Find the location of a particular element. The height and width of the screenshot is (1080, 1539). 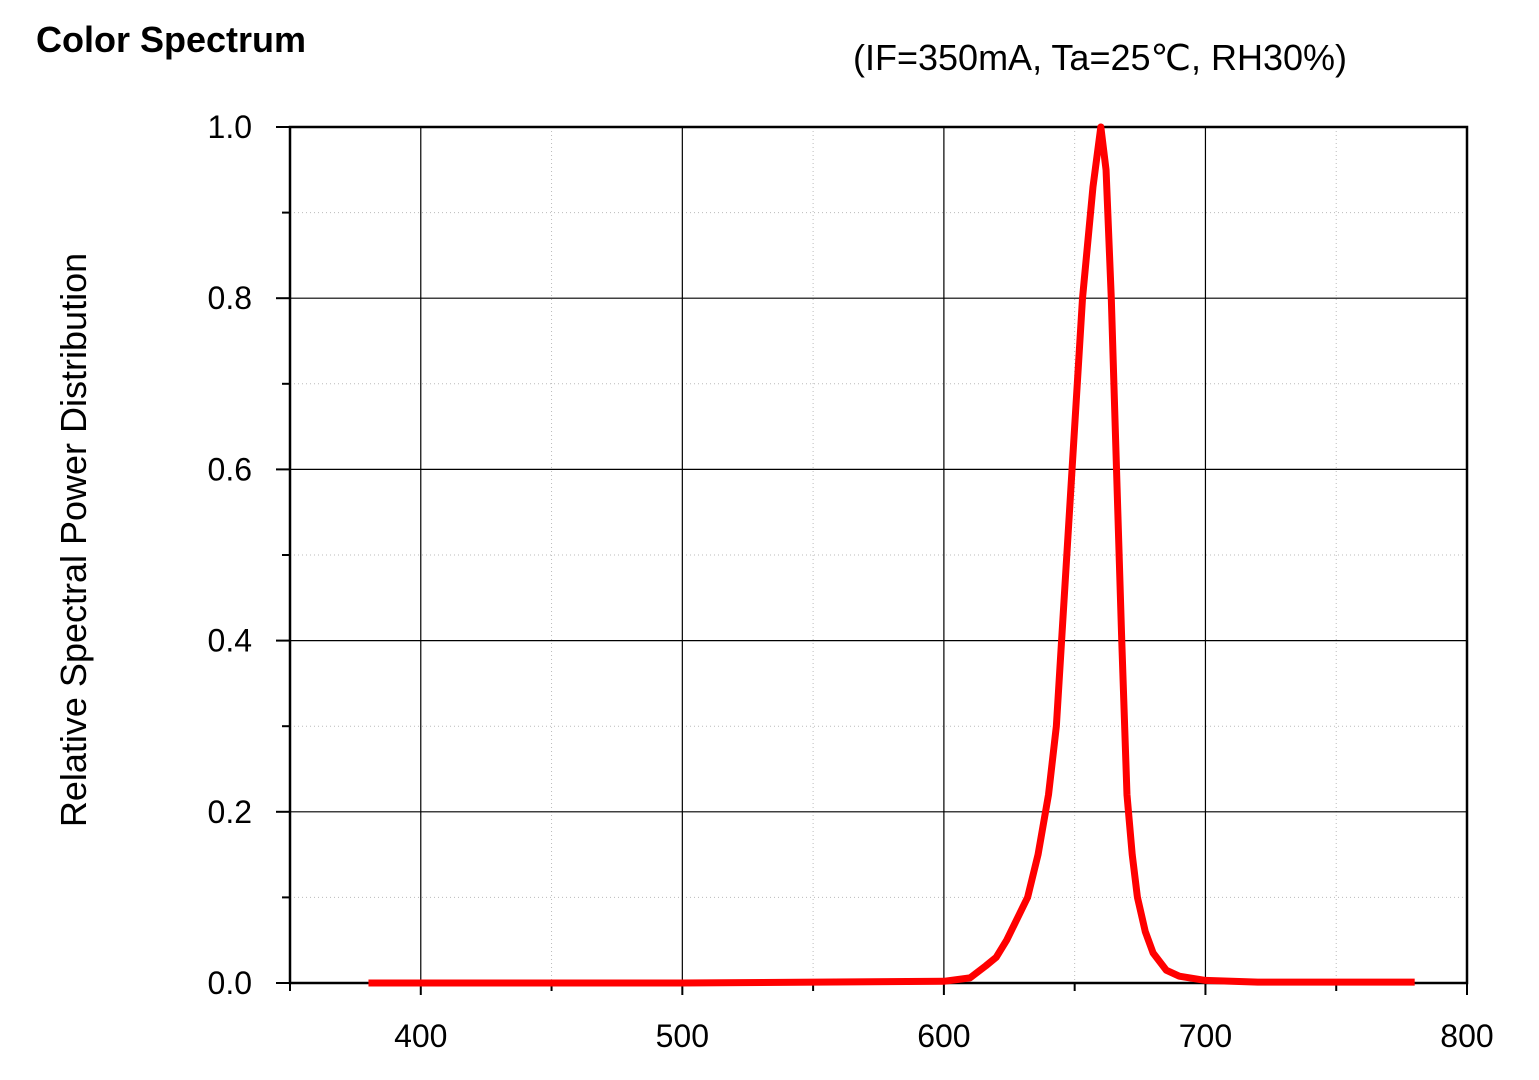

y-tick-label: 0.6 is located at coordinates (230, 469).